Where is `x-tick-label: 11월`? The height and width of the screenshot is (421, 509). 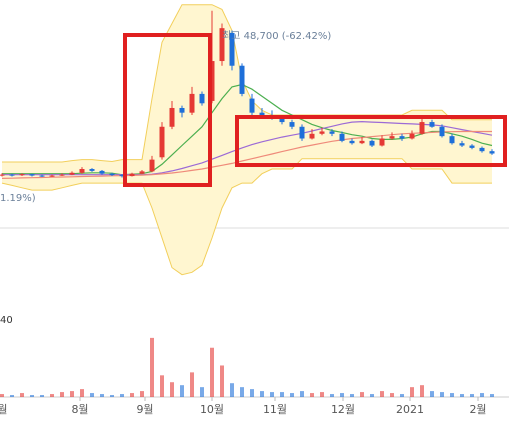
x-tick-label: 11월 is located at coordinates (275, 409).